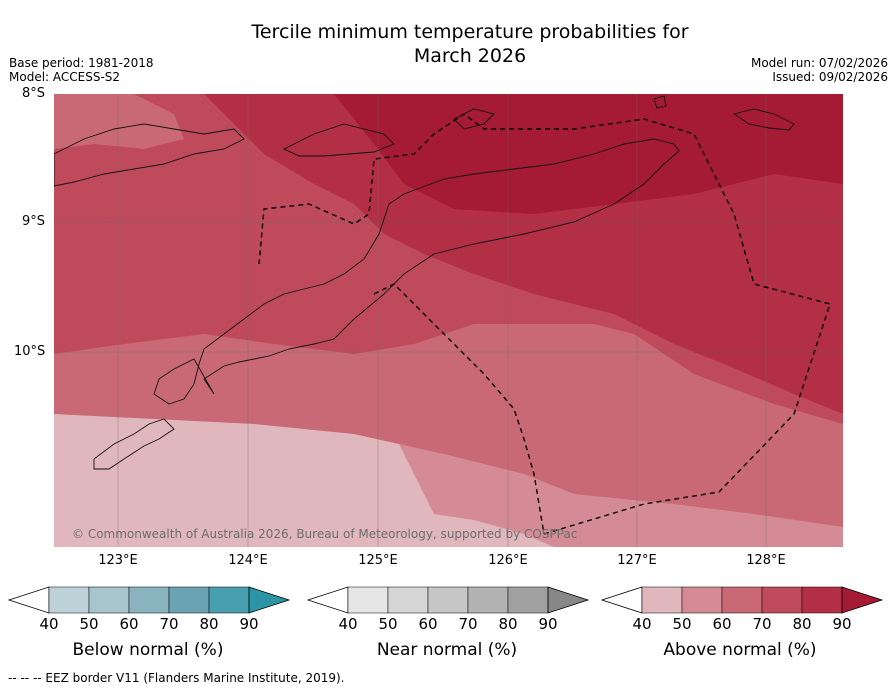  I want to click on model-name: Model: ACCESS-S2, so click(65, 77).